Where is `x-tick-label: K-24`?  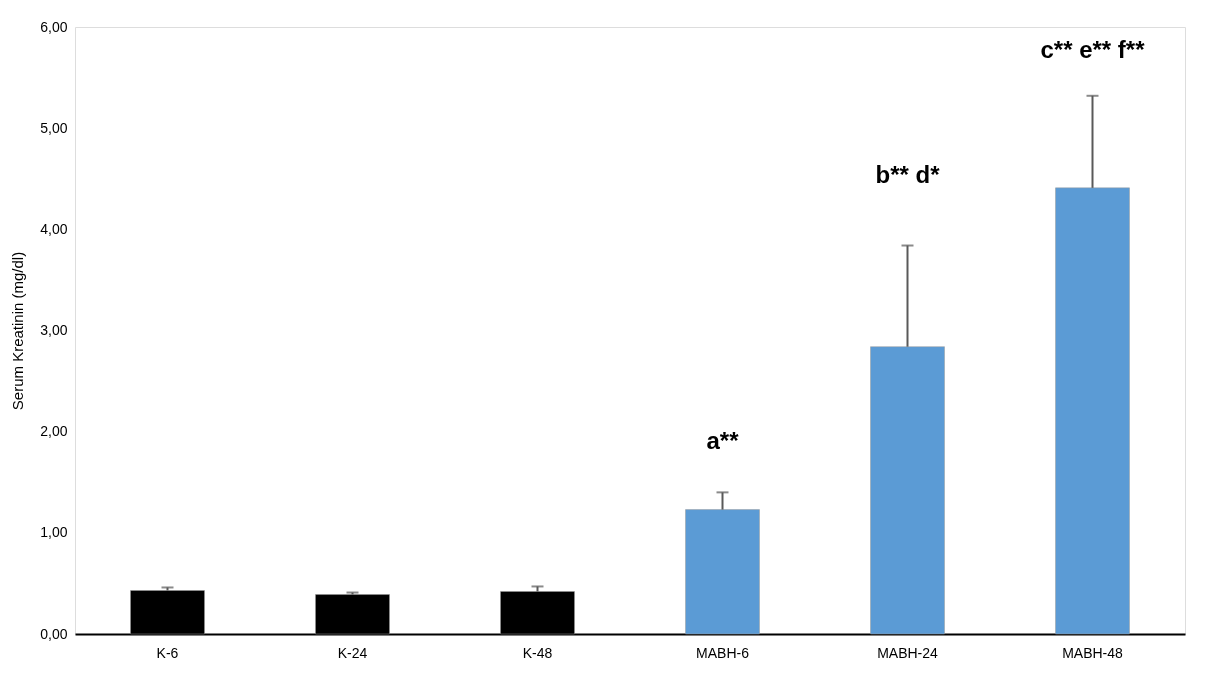
x-tick-label: K-24 is located at coordinates (352, 652).